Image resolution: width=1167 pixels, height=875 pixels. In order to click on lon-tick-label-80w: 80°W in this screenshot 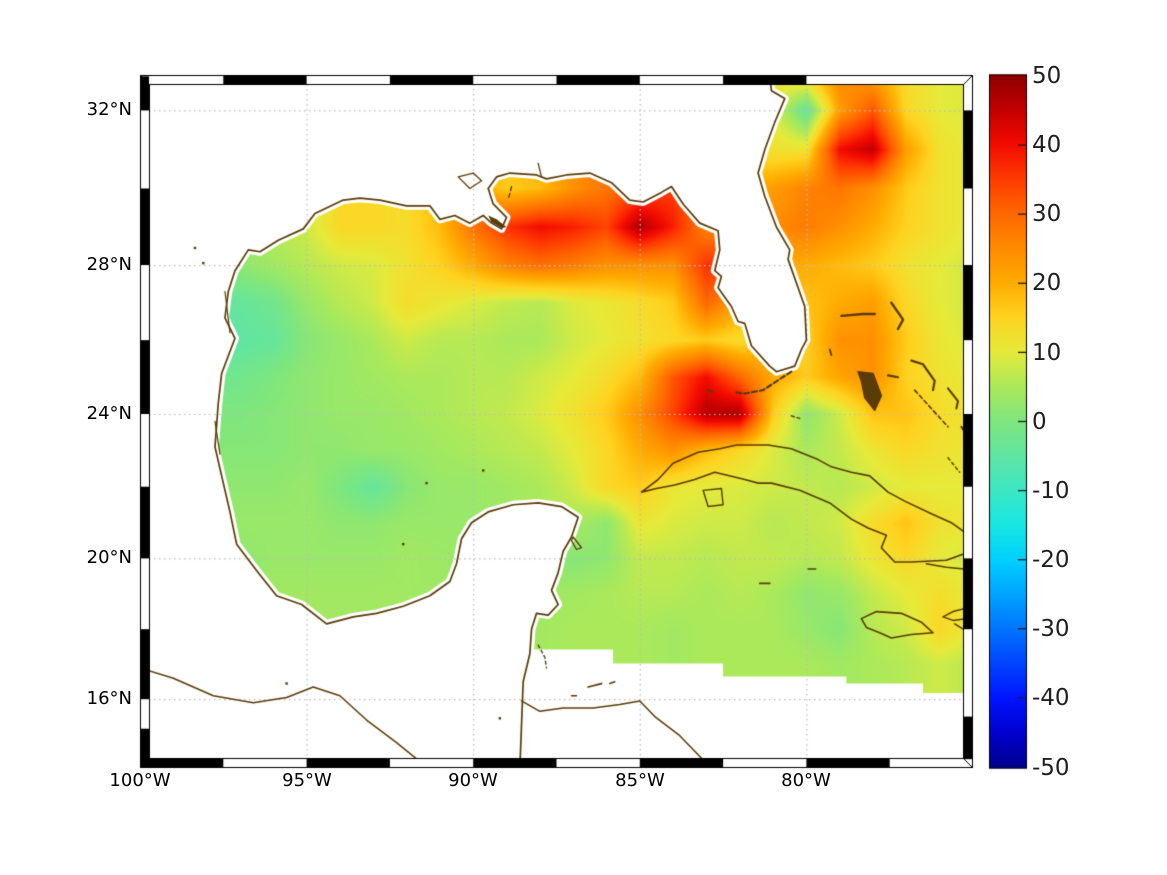, I will do `click(806, 780)`.